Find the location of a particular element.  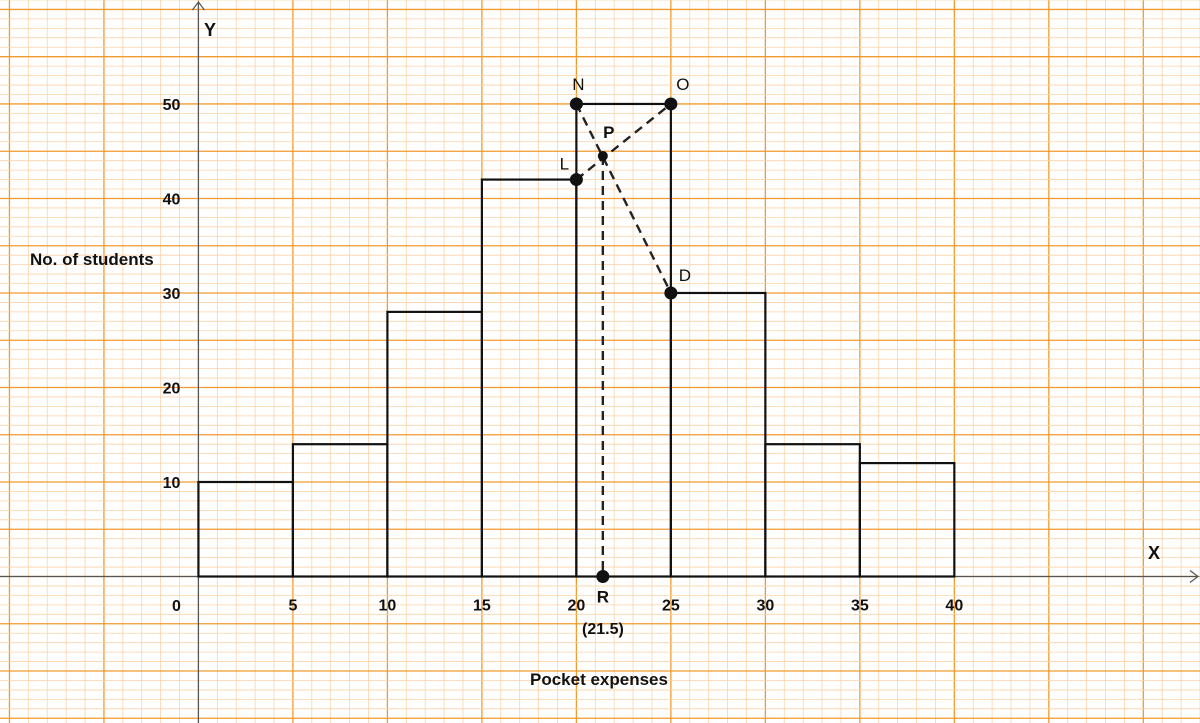

point-o is located at coordinates (671, 104).